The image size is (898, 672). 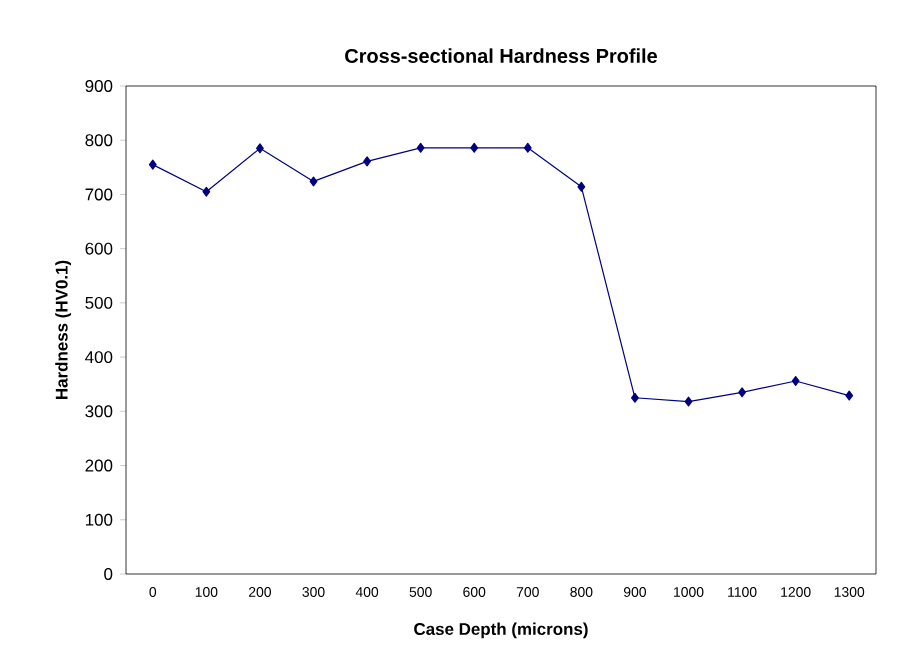 I want to click on y-tick-label: 100, so click(x=99, y=519).